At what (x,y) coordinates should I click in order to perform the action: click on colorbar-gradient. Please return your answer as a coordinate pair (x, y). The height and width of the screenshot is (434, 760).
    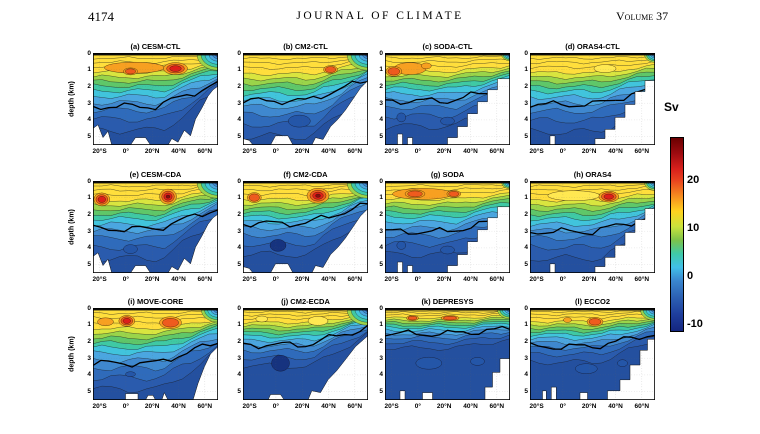
    Looking at the image, I should click on (677, 234).